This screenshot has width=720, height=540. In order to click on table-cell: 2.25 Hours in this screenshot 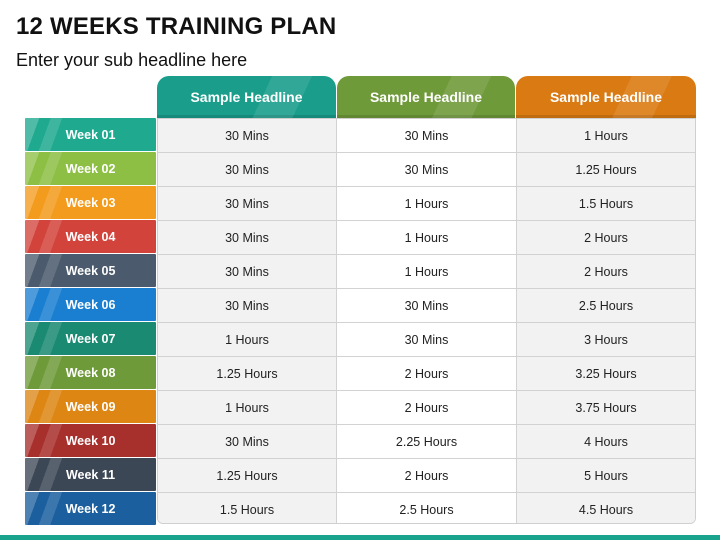, I will do `click(427, 441)`.